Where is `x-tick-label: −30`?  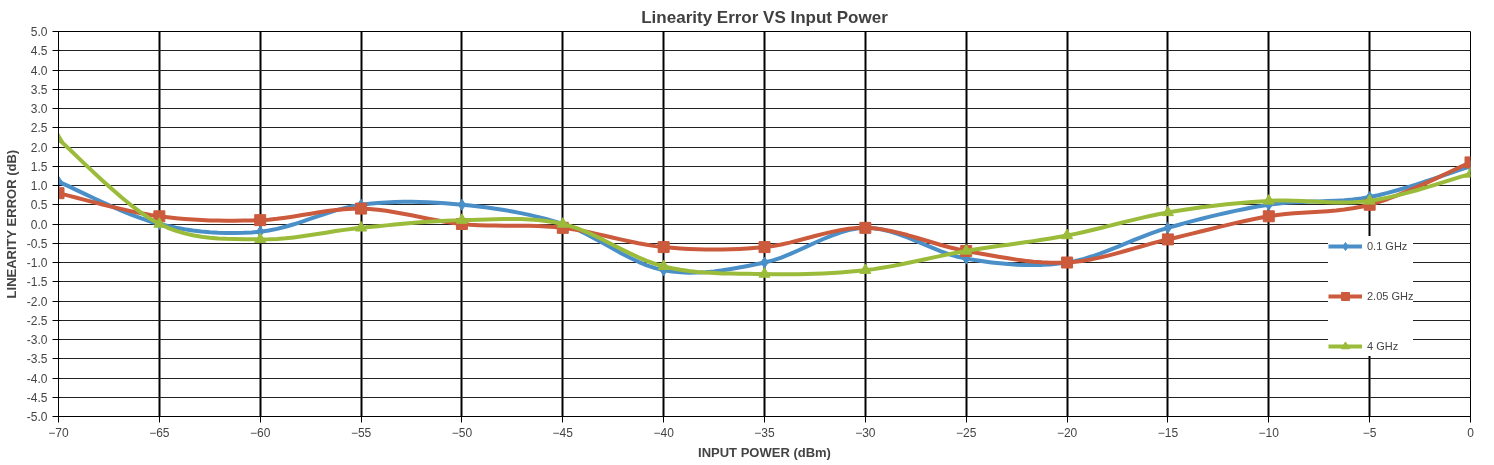
x-tick-label: −30 is located at coordinates (865, 432).